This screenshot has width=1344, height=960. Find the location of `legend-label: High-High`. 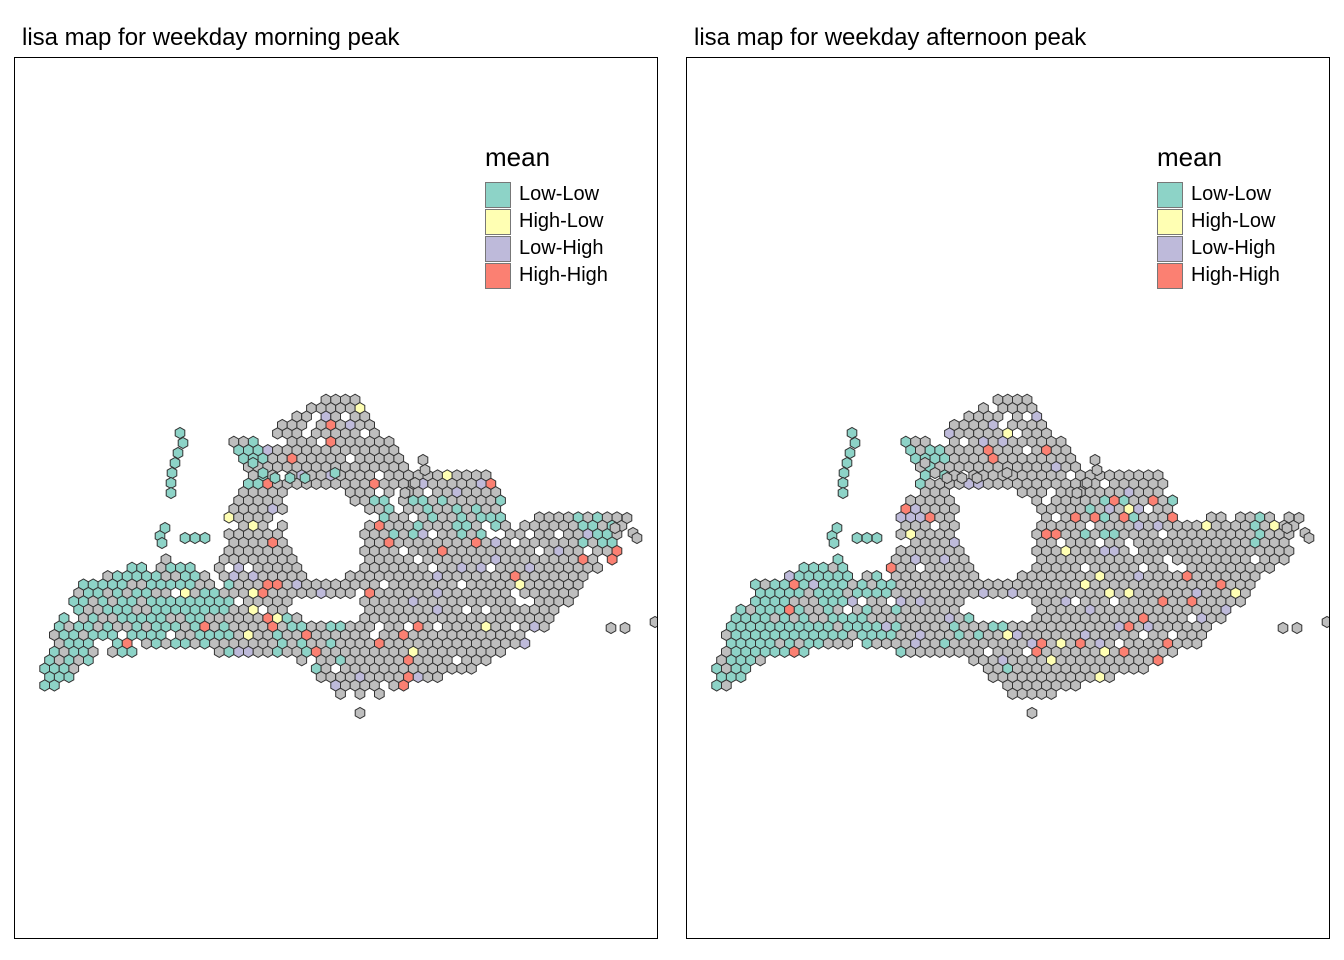

legend-label: High-High is located at coordinates (1235, 275).